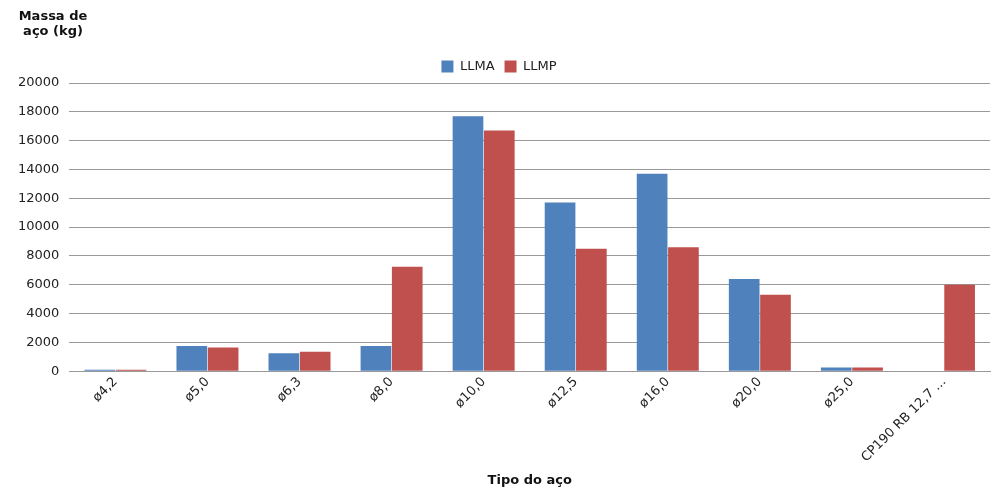  What do you see at coordinates (43, 341) in the screenshot?
I see `y-tick-label: 2000` at bounding box center [43, 341].